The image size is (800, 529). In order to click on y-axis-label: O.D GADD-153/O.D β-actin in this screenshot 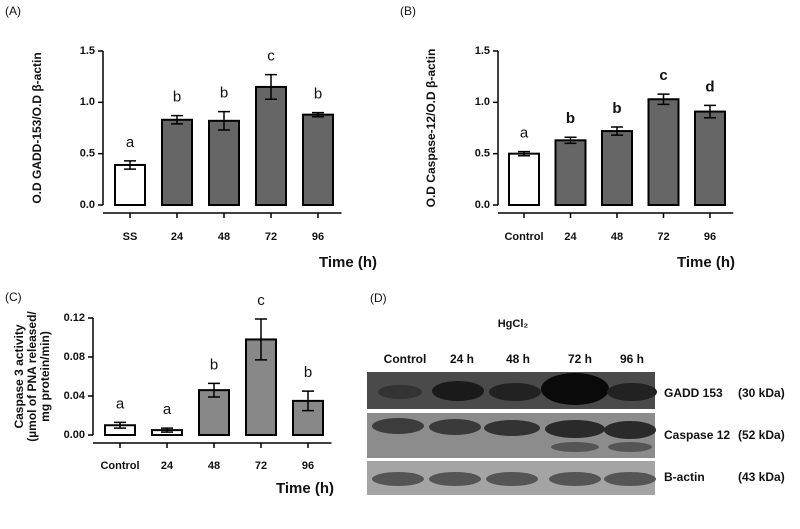, I will do `click(37, 127)`.